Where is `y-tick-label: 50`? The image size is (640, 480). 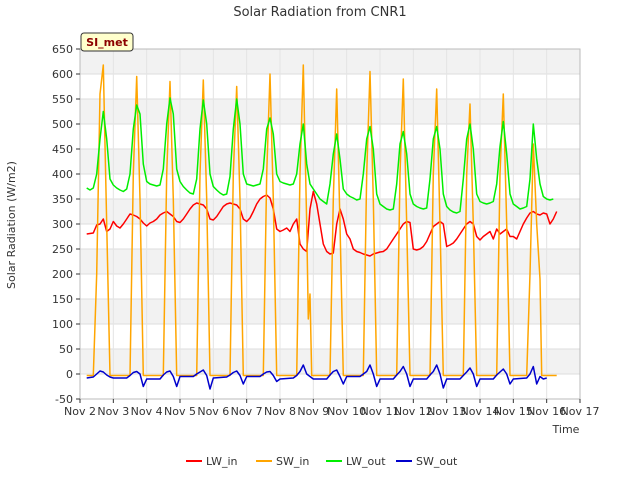
y-tick-label: 50 is located at coordinates (66, 349).